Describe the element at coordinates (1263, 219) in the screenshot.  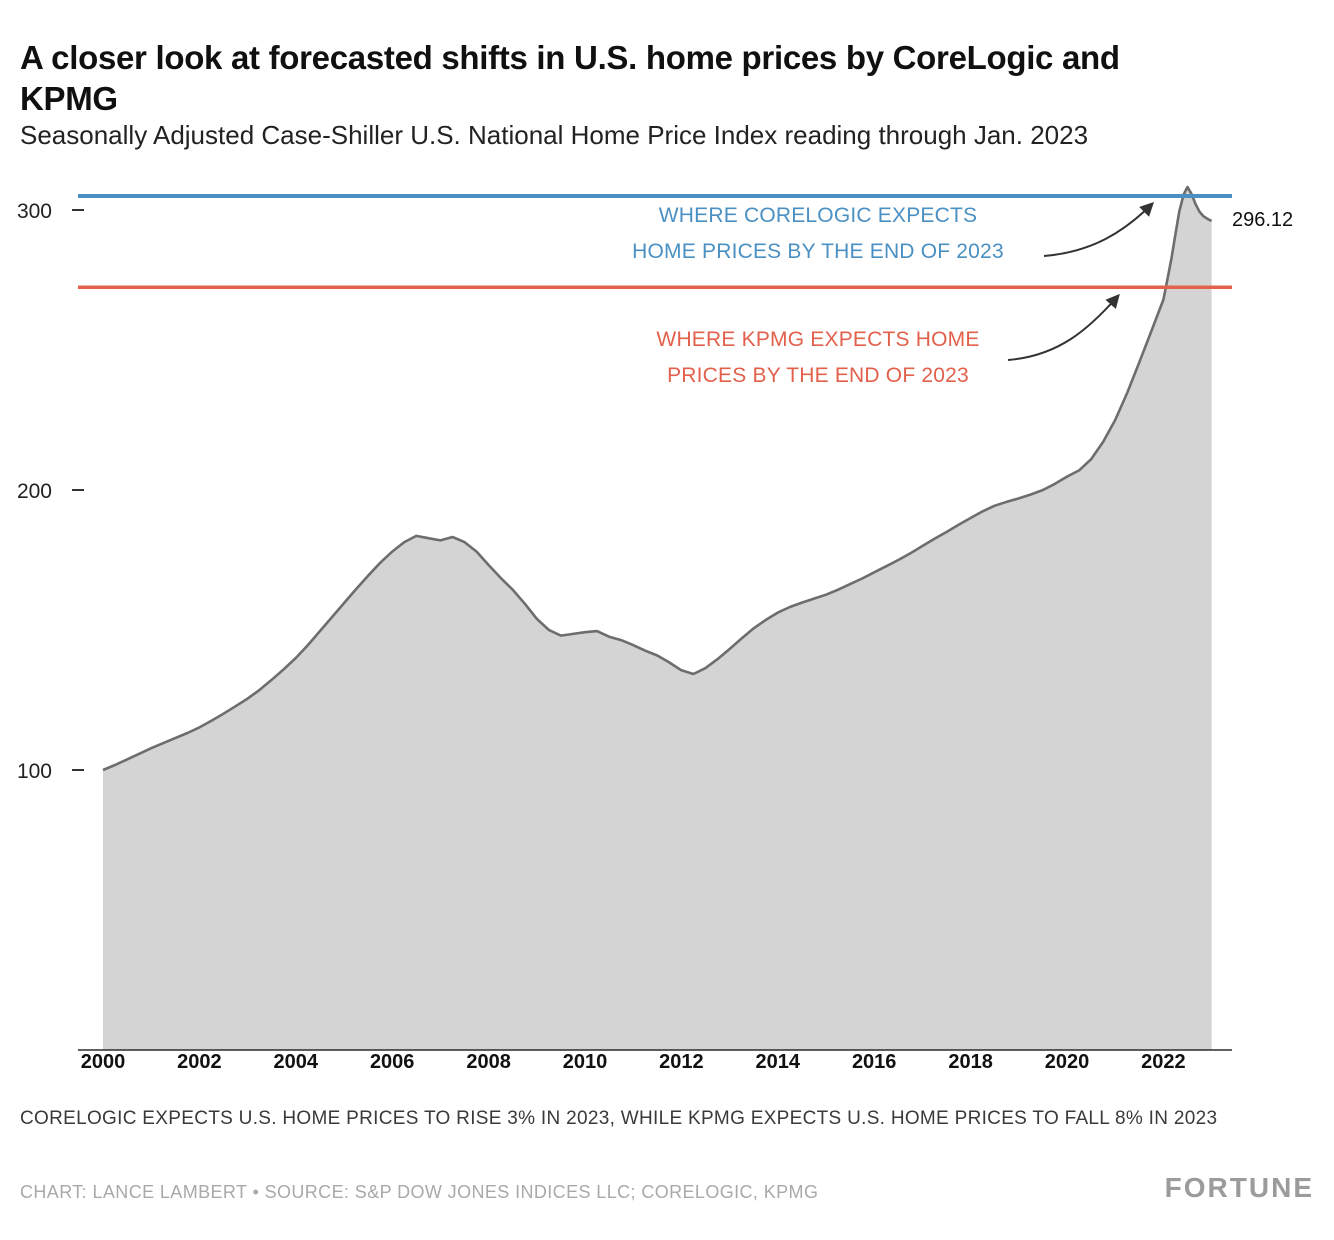
I see `latest-value-label: 296.12` at that location.